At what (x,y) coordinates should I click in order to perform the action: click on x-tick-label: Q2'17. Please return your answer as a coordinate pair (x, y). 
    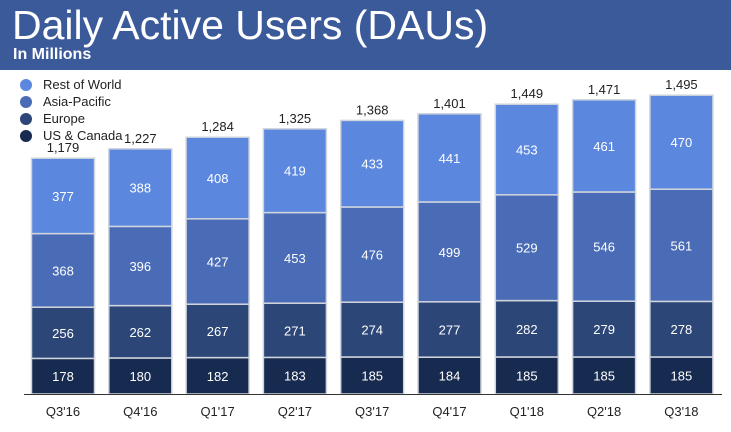
    Looking at the image, I should click on (295, 411).